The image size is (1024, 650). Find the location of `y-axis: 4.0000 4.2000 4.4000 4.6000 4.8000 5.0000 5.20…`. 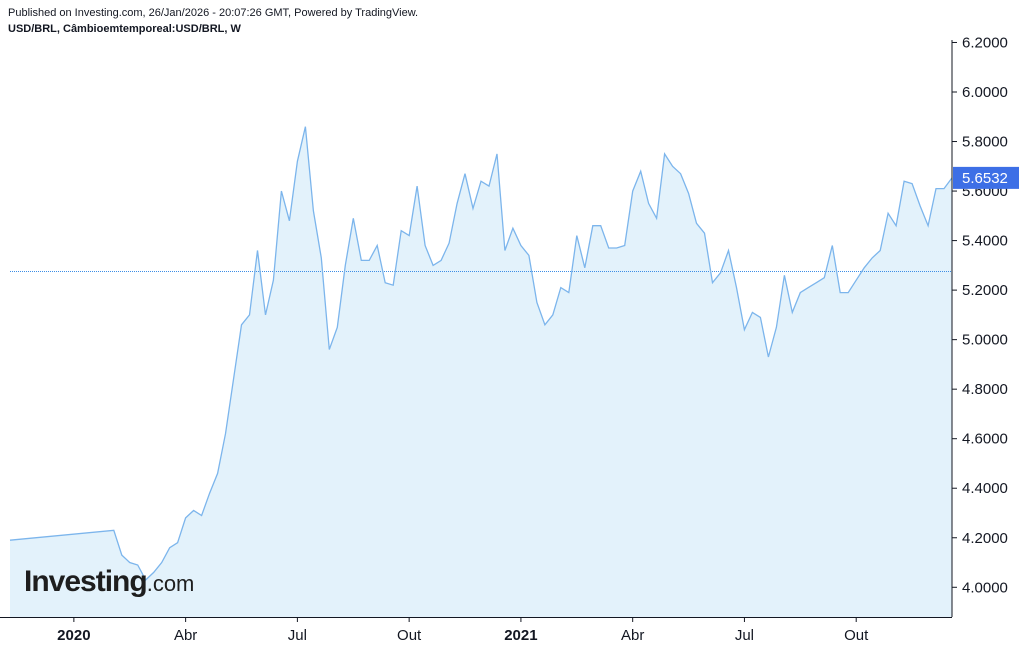

y-axis: 4.0000 4.2000 4.4000 4.6000 4.8000 5.0000 5.20… is located at coordinates (979, 325).